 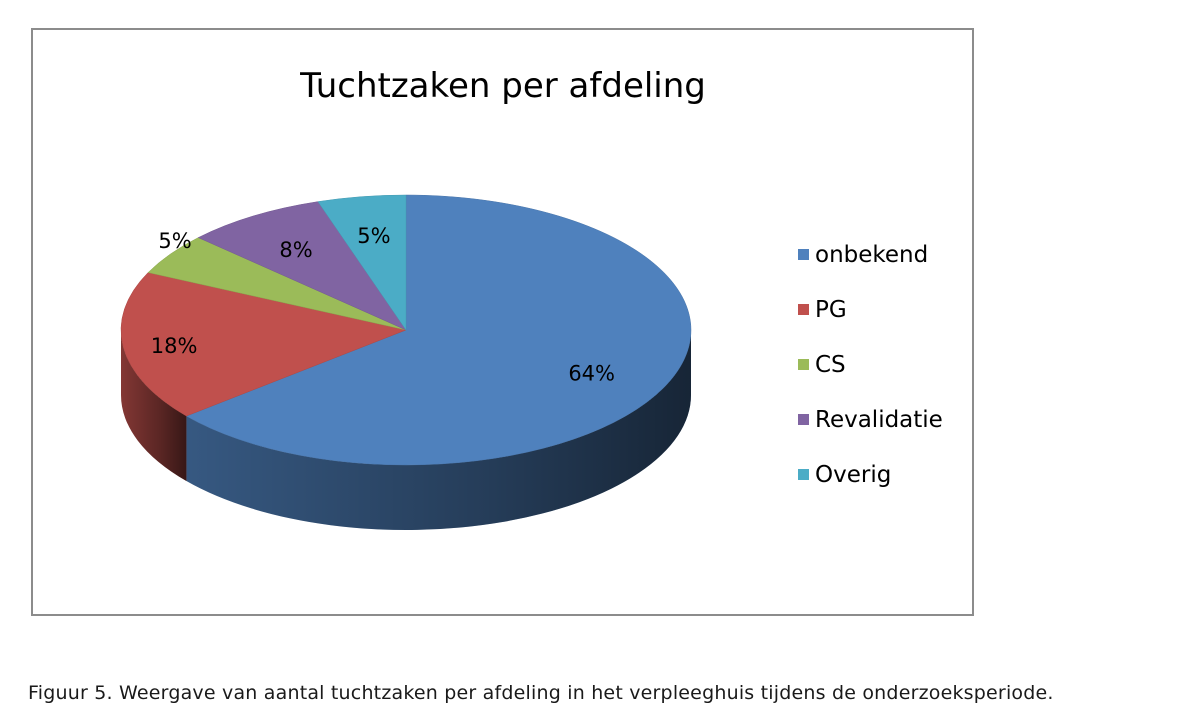 What do you see at coordinates (803, 309) in the screenshot?
I see `legend-swatch-pg` at bounding box center [803, 309].